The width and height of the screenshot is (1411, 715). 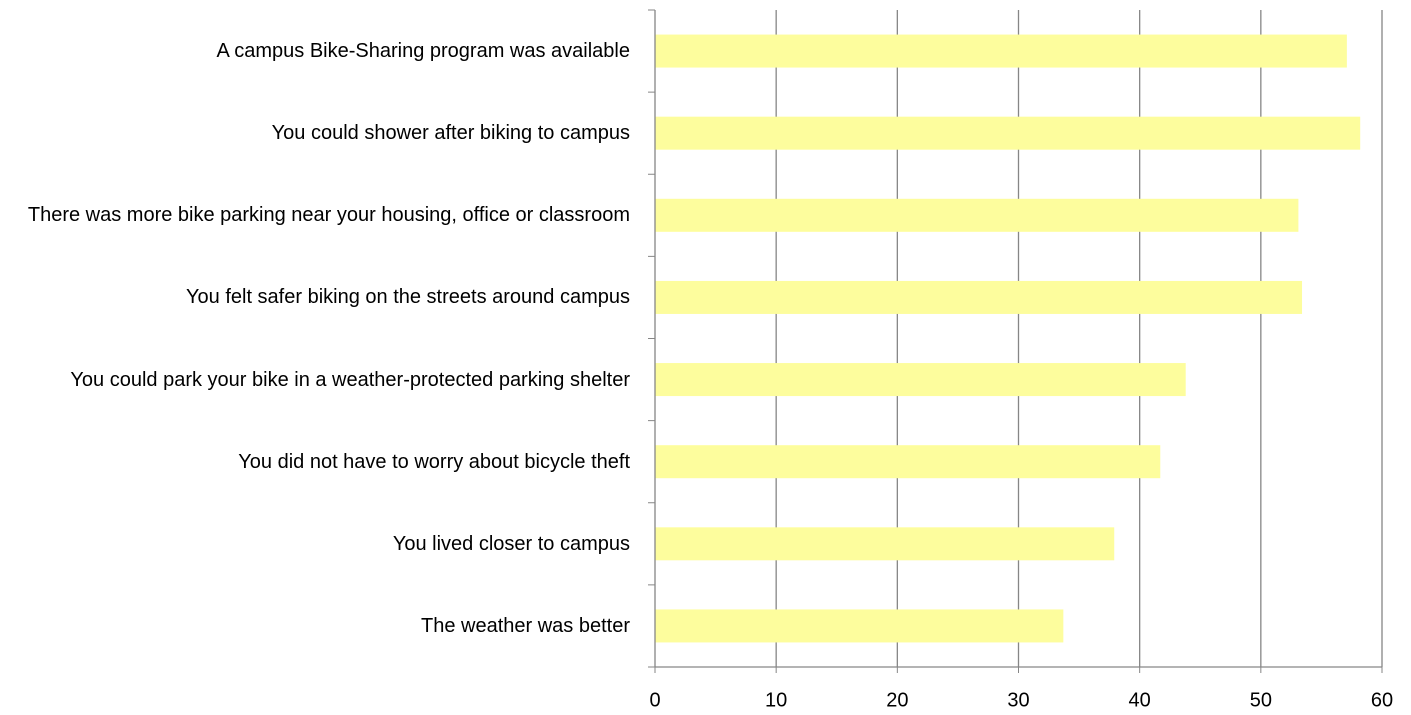 I want to click on x-tick-label: 10, so click(x=776, y=700).